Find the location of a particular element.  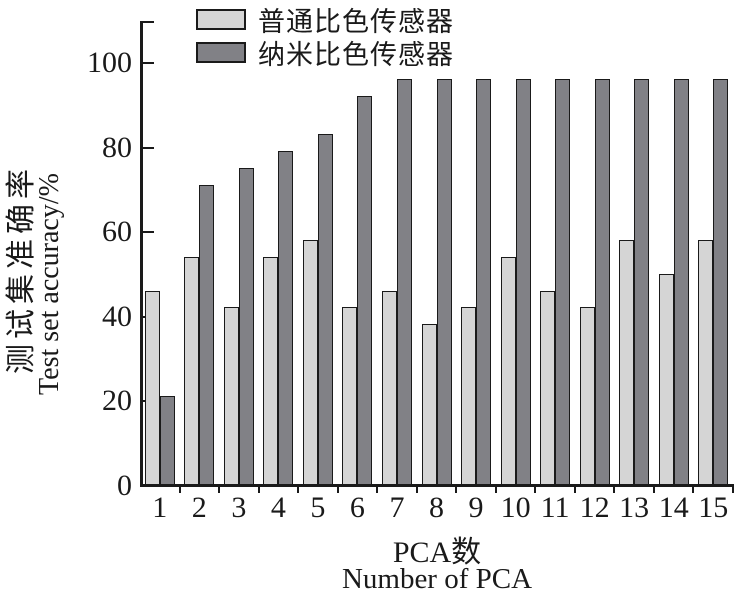

legend-item-nano: 纳米比色传感器 is located at coordinates (325, 53).